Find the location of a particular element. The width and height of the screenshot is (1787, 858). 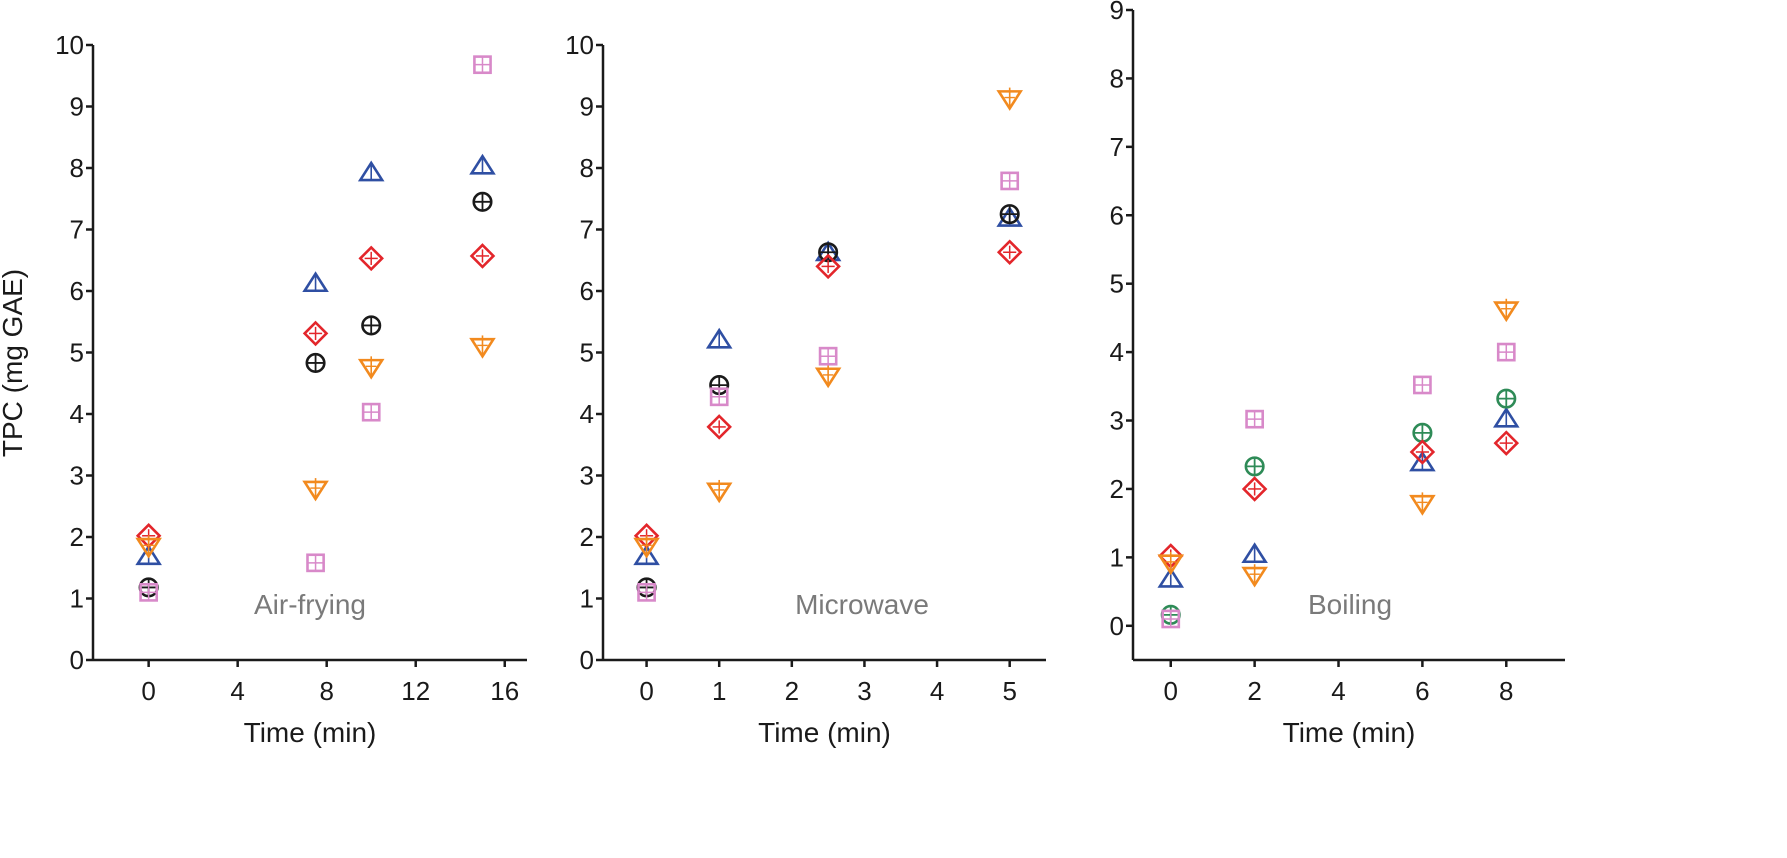

air-frying-y-tick-label: 9 is located at coordinates (77, 107).